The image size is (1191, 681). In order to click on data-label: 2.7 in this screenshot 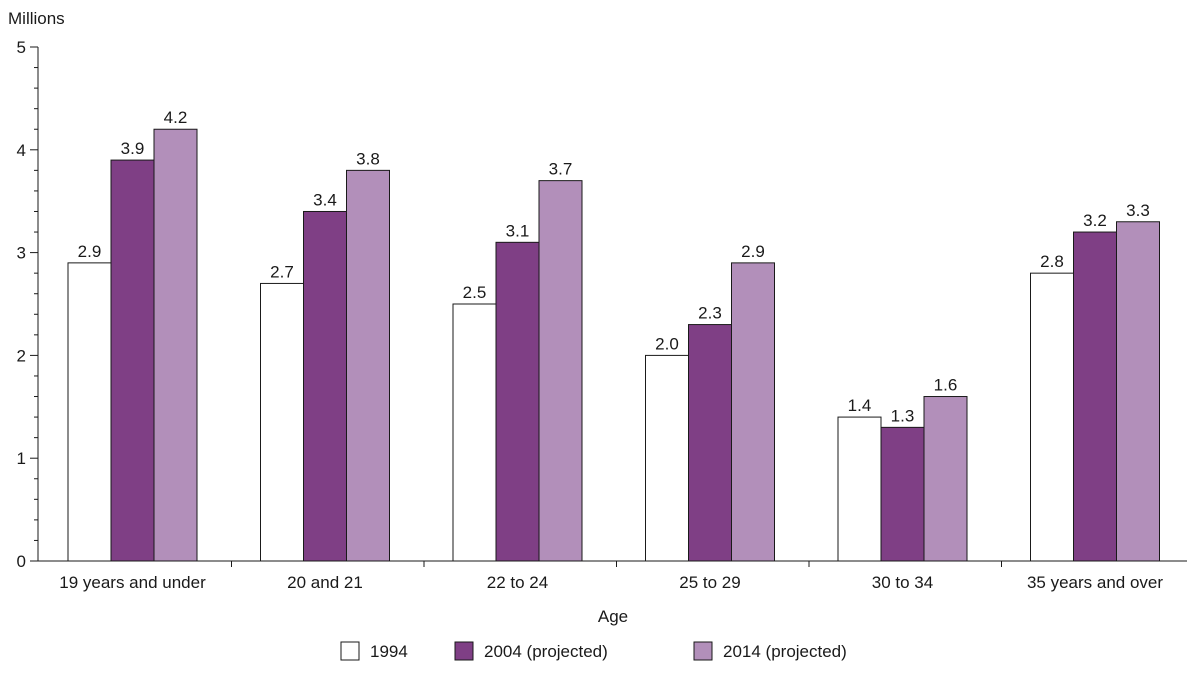, I will do `click(282, 271)`.